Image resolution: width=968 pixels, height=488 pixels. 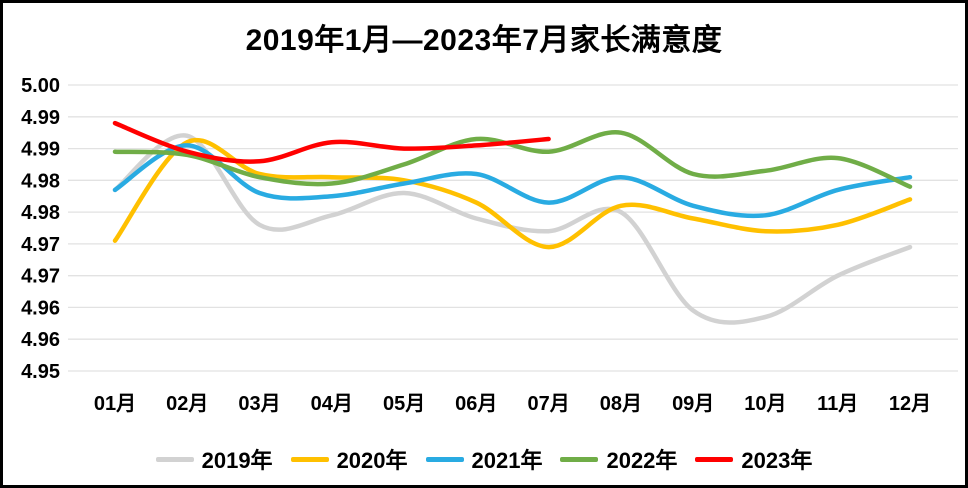 What do you see at coordinates (331, 142) in the screenshot?
I see `series-line-2023` at bounding box center [331, 142].